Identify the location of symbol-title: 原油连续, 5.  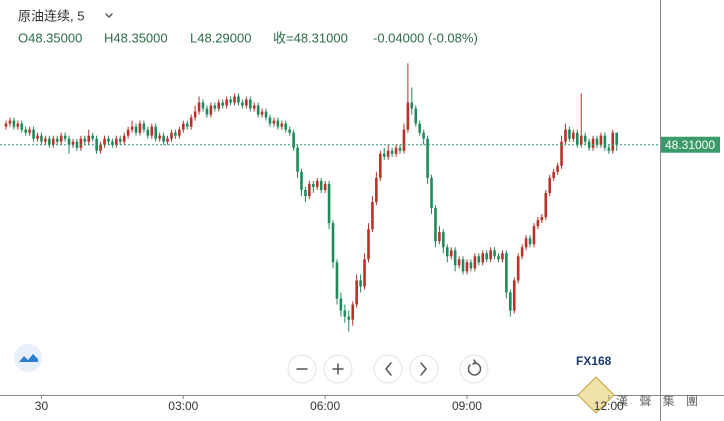
(51, 15).